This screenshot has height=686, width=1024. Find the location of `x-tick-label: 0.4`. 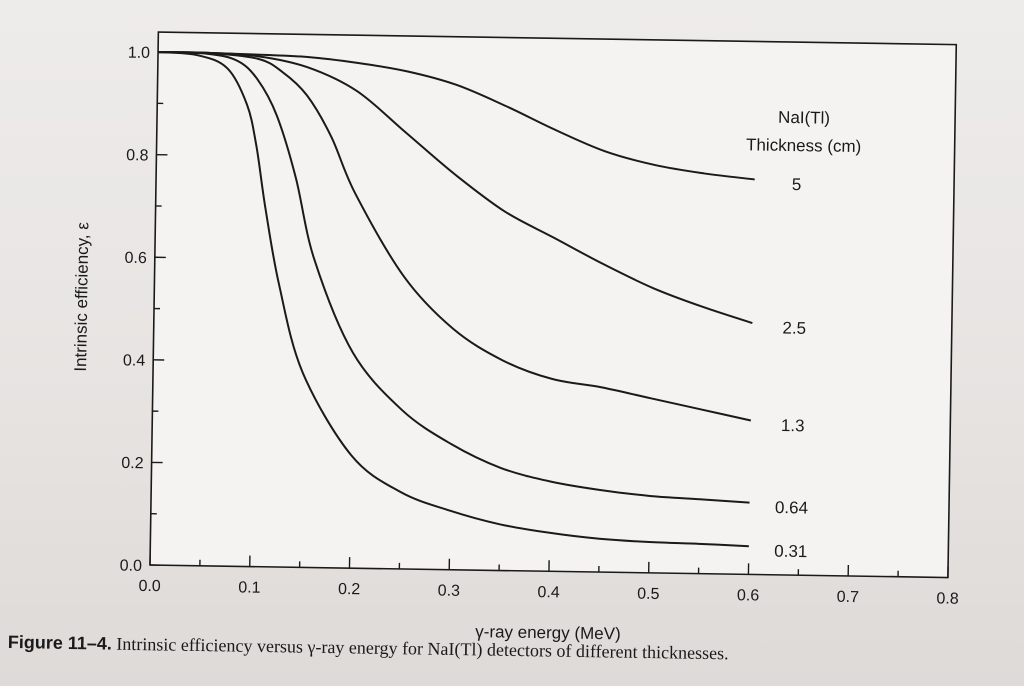

x-tick-label: 0.4 is located at coordinates (548, 592).